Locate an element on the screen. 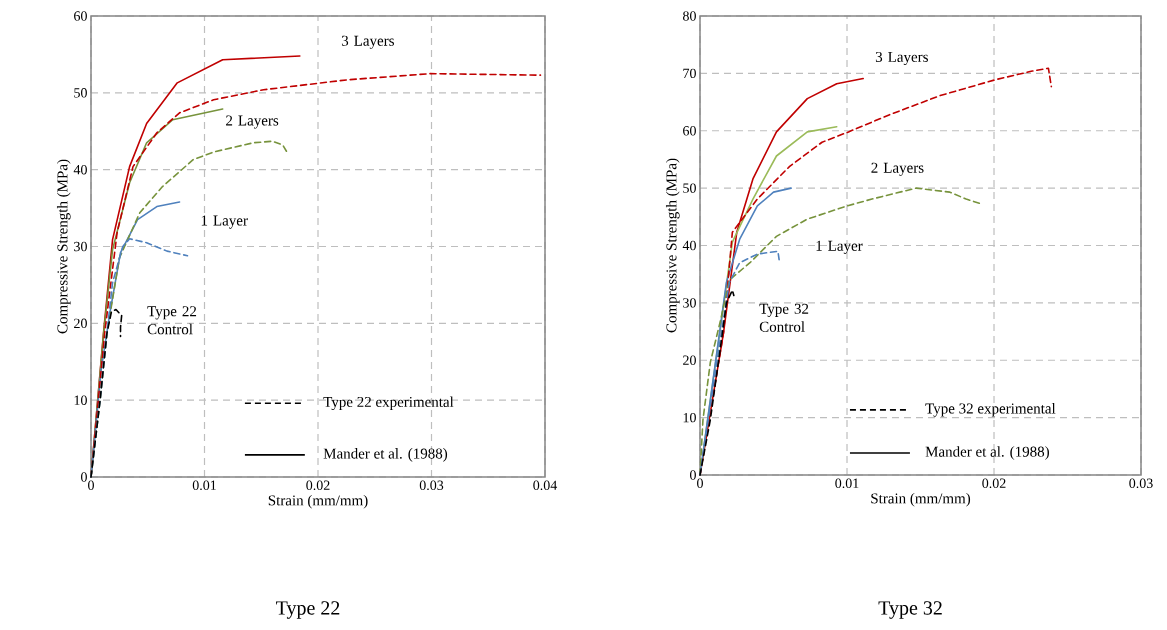 The image size is (1167, 630). y-tick-label: 80 is located at coordinates (689, 16).